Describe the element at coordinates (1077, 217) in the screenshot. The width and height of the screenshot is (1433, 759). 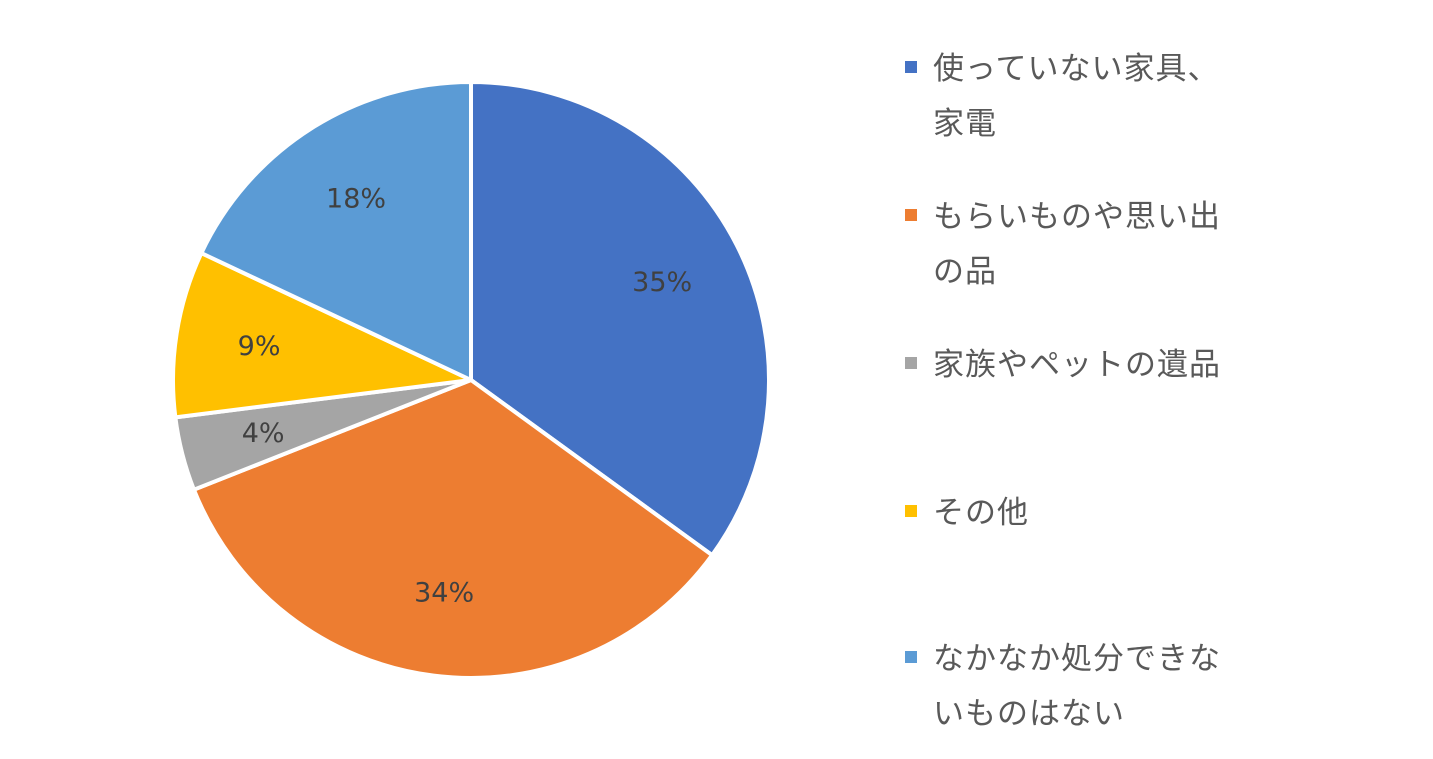
I see `legend-label-1-line1: もらいものや思い出` at that location.